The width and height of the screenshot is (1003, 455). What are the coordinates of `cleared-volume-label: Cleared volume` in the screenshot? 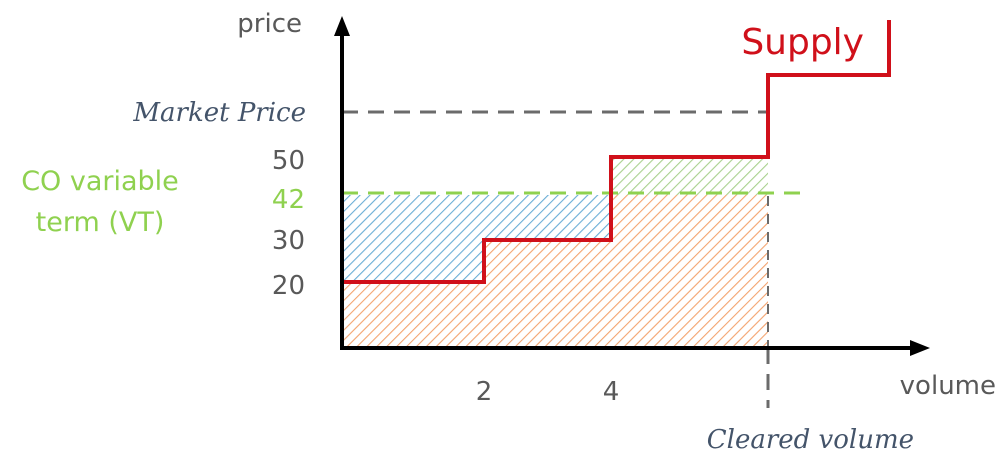 It's located at (810, 440).